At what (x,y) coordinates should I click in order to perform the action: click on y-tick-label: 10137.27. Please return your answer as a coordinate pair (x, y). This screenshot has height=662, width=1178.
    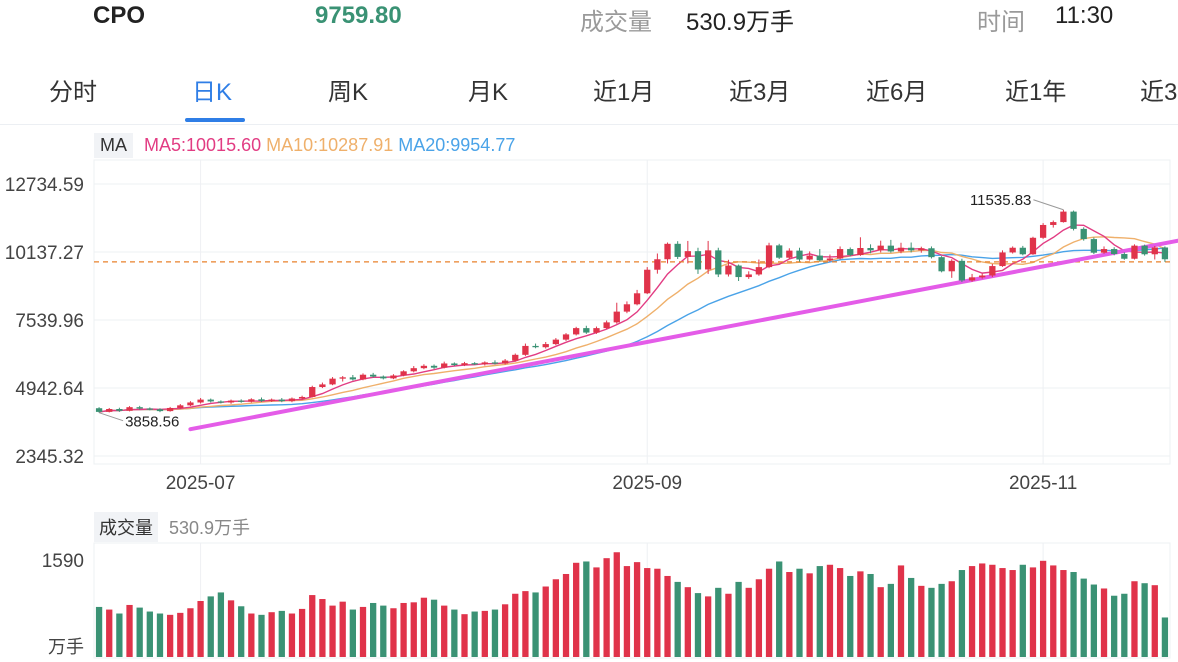
    Looking at the image, I should click on (44, 253).